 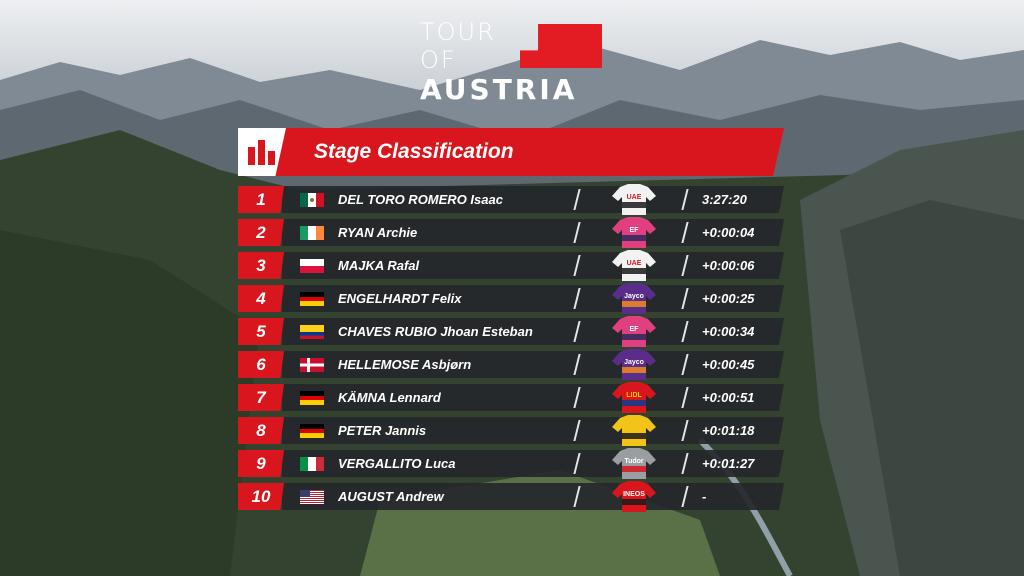 I want to click on rank-cell: 2, so click(x=261, y=232).